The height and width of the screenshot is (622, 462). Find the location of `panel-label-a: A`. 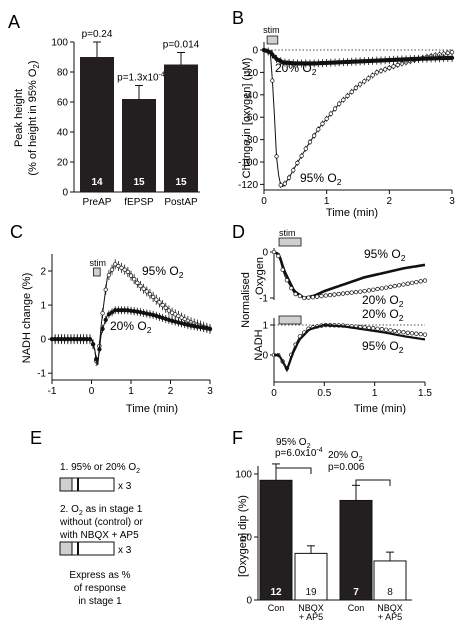

panel-label-a: A is located at coordinates (14, 22).